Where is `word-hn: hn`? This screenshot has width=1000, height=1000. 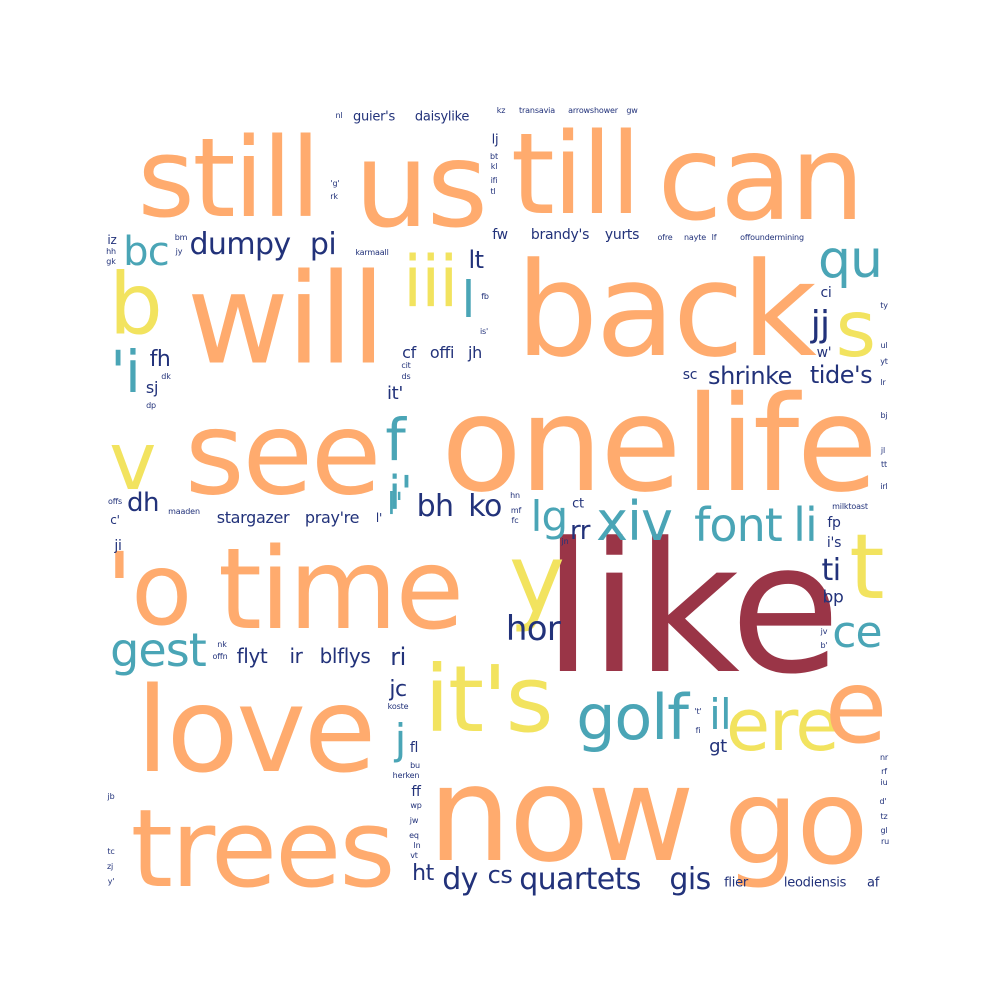 word-hn: hn is located at coordinates (515, 495).